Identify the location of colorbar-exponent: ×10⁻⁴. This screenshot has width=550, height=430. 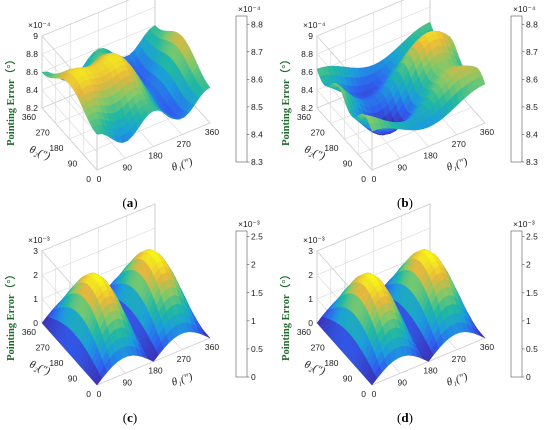
(249, 9).